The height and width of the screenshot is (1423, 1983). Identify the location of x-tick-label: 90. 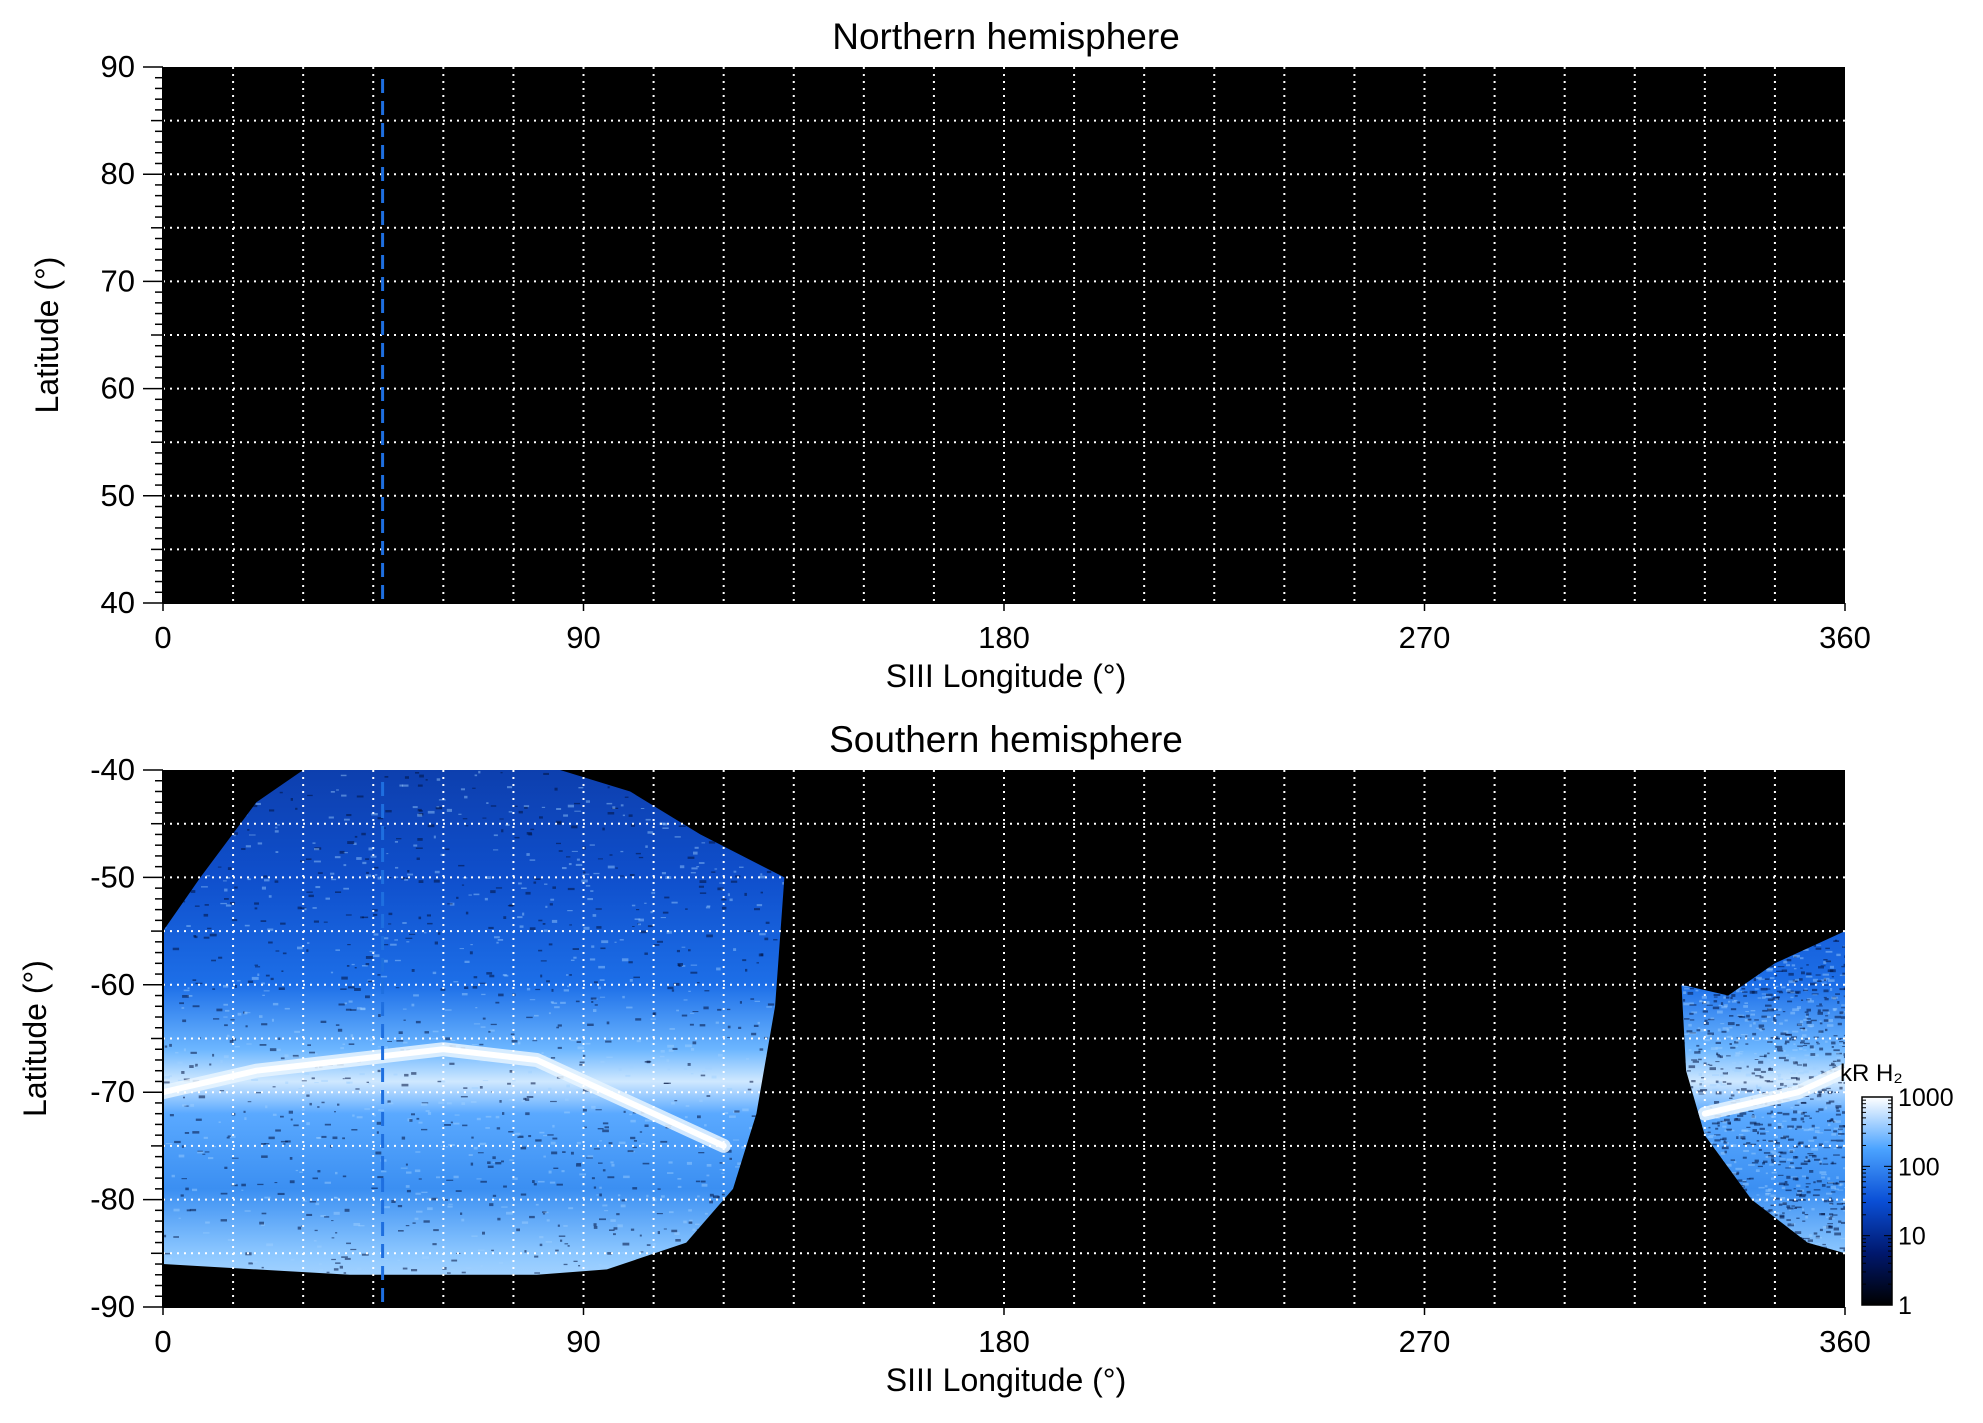
(583, 1341).